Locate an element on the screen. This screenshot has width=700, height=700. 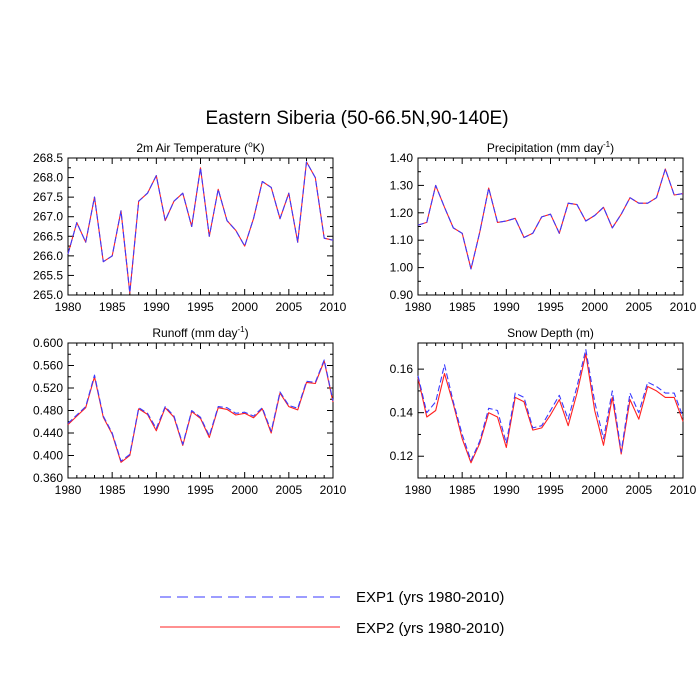
panel-title: Runoff (mm day-1) is located at coordinates (200, 332).